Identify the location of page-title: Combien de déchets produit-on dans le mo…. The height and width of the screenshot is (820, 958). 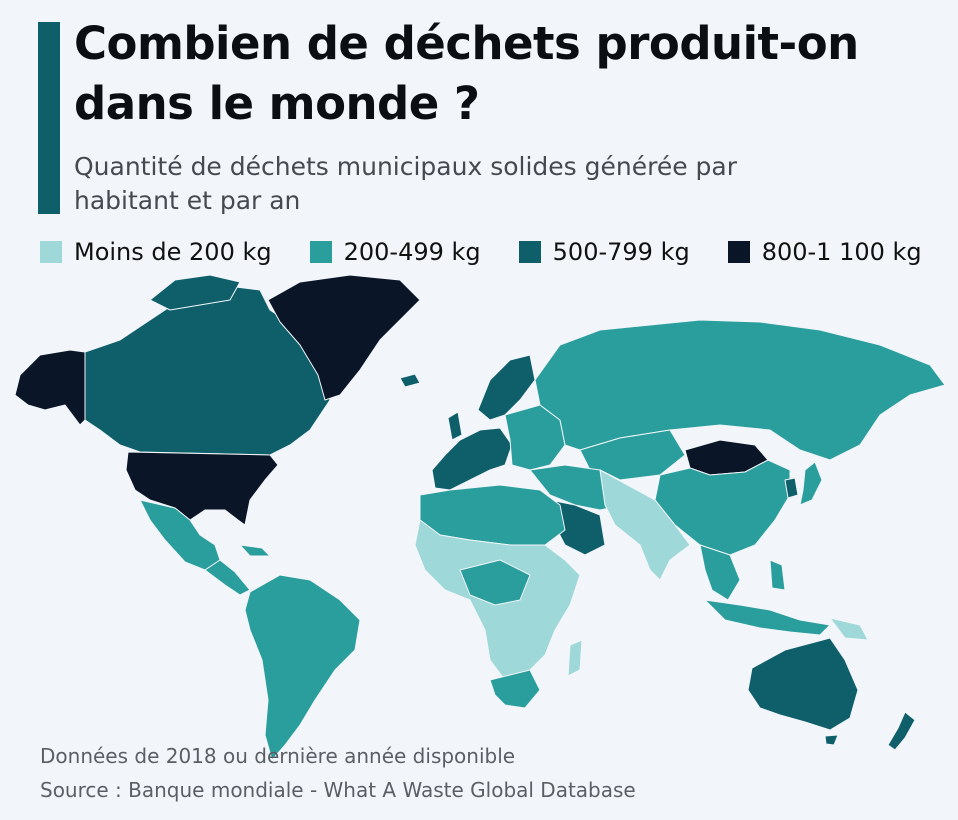
(466, 73).